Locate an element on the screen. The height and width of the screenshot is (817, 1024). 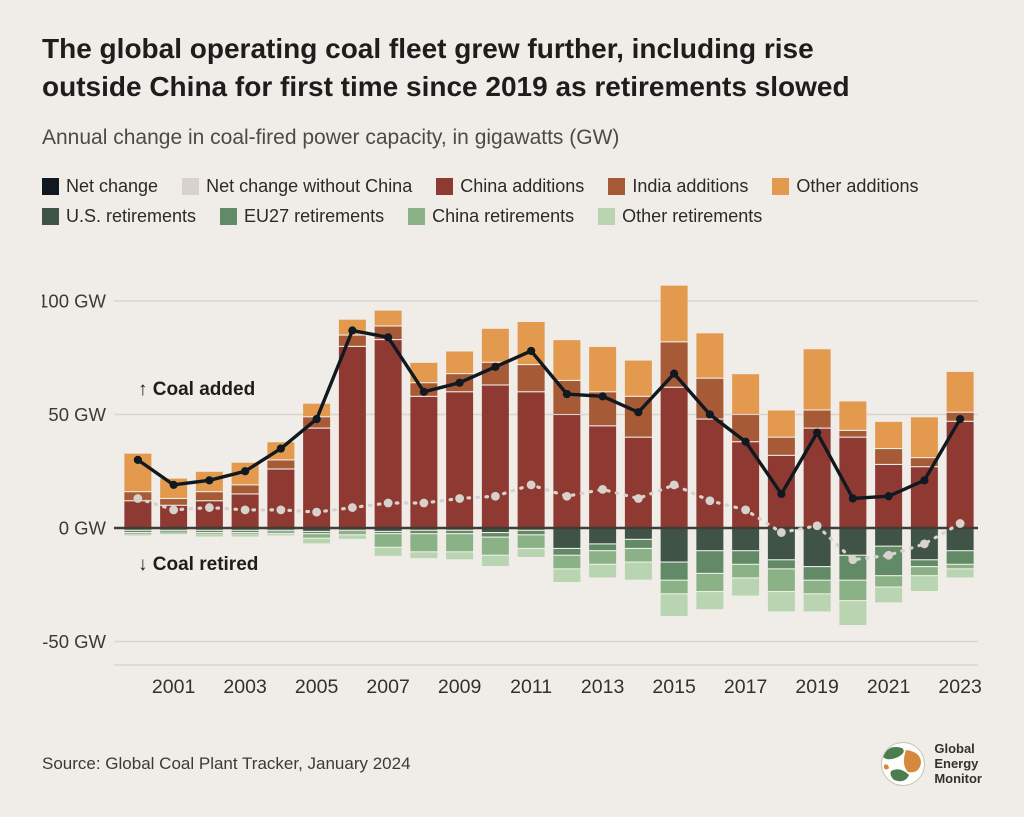
x-tick-label: 2011 is located at coordinates (531, 687).